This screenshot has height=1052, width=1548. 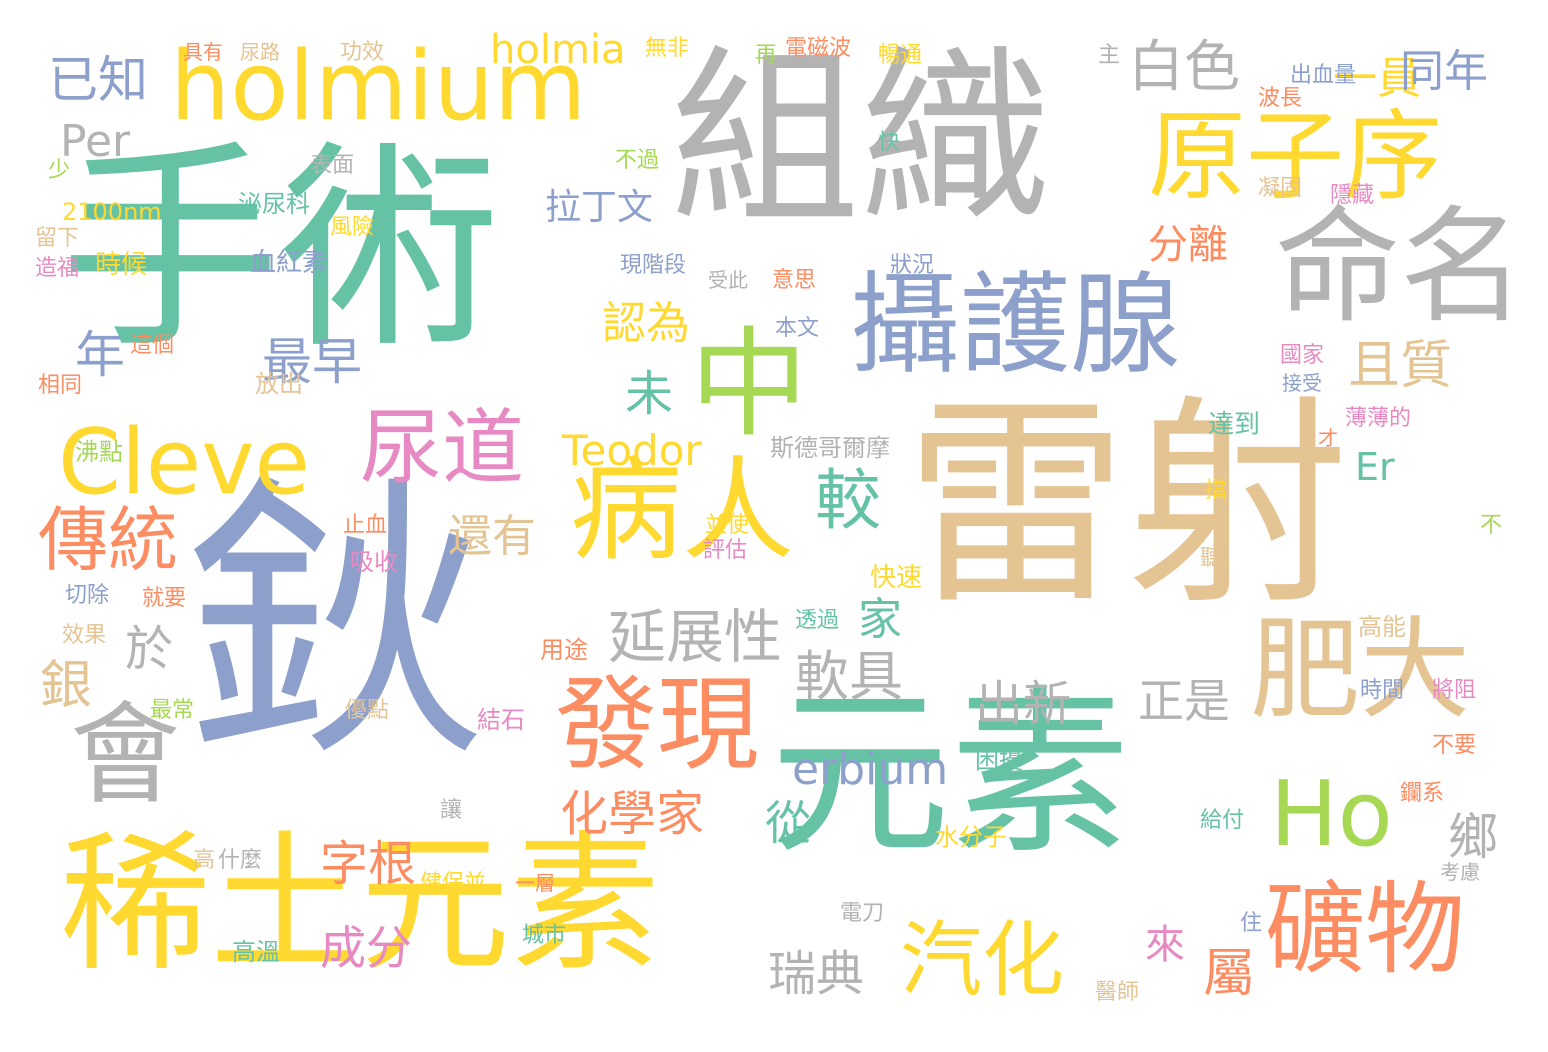 What do you see at coordinates (900, 55) in the screenshot?
I see `word-61: 暢通` at bounding box center [900, 55].